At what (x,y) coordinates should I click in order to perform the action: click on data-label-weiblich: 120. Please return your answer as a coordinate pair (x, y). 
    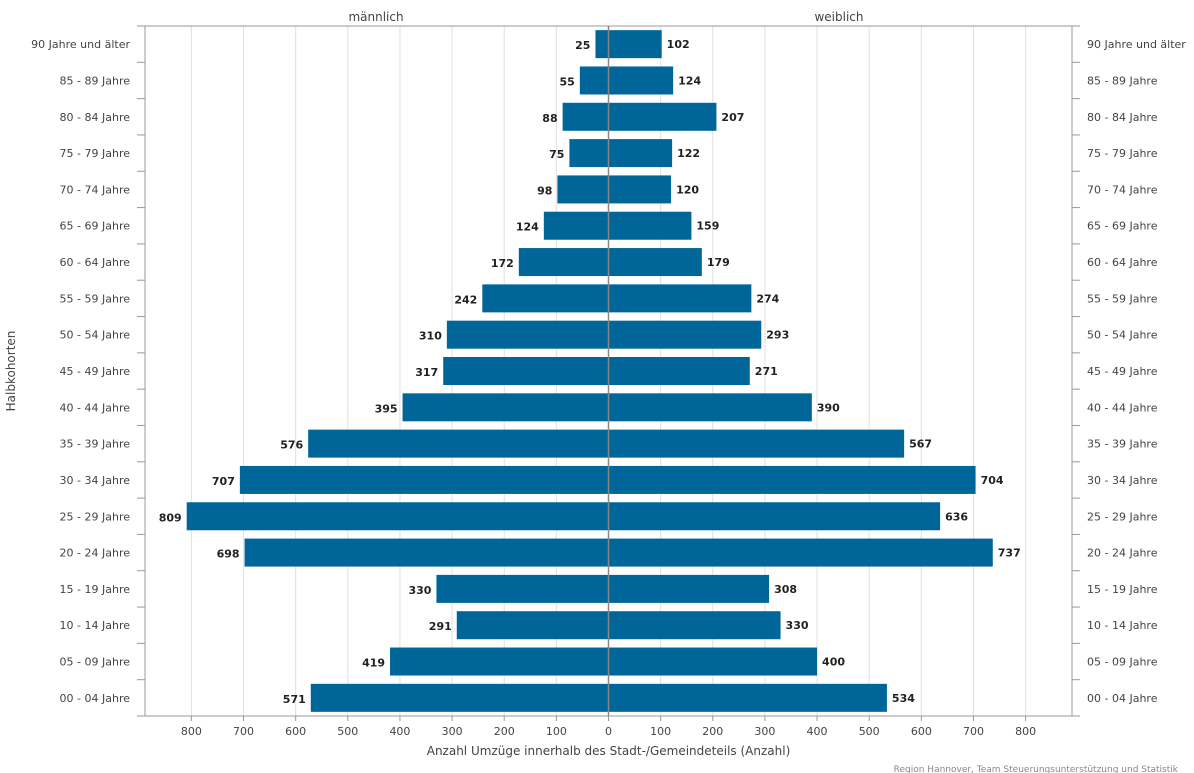
    Looking at the image, I should click on (687, 189).